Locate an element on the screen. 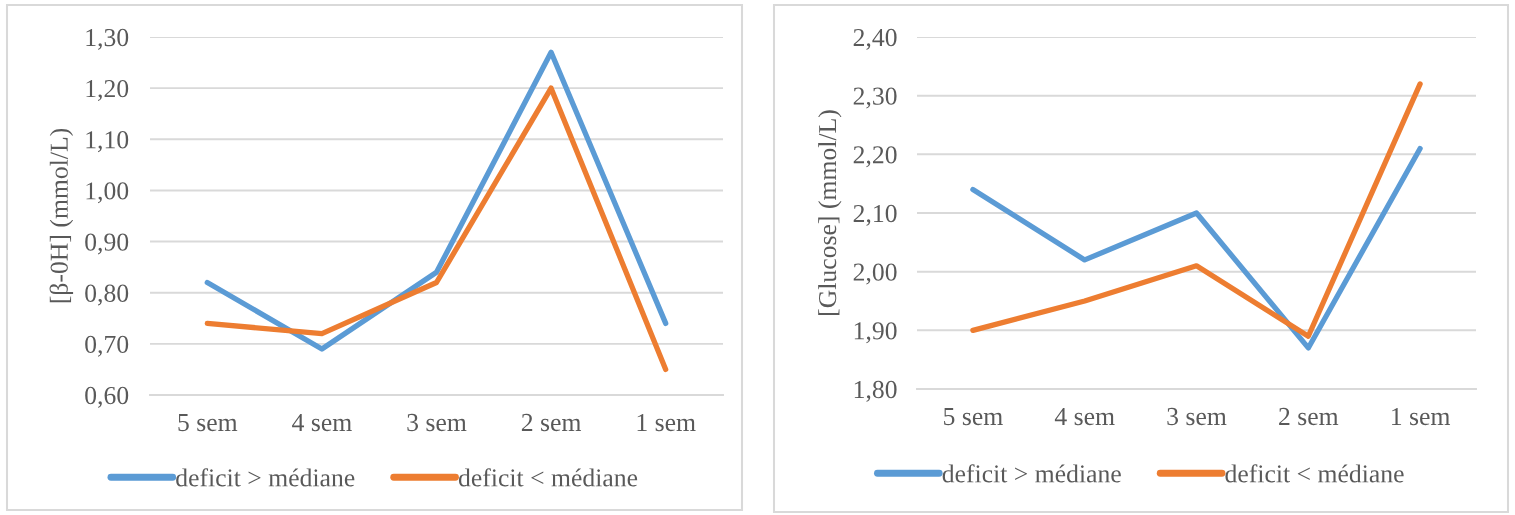  y-tick-label: 0,60 is located at coordinates (107, 397).